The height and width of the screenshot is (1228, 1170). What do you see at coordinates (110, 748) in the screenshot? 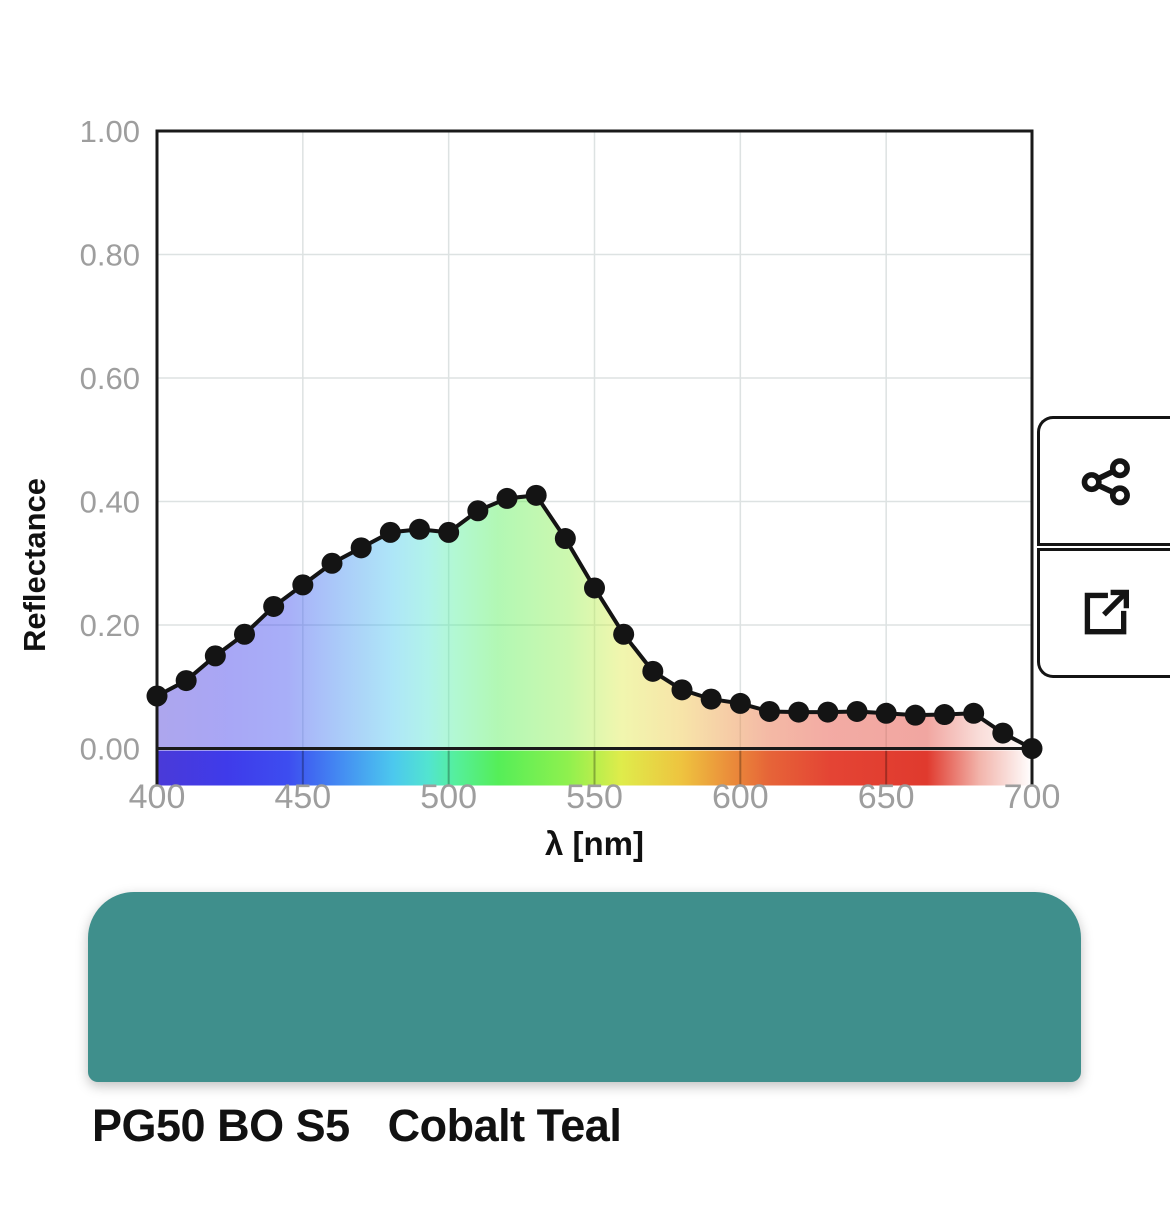
I see `svg-text: 0.00` at bounding box center [110, 748].